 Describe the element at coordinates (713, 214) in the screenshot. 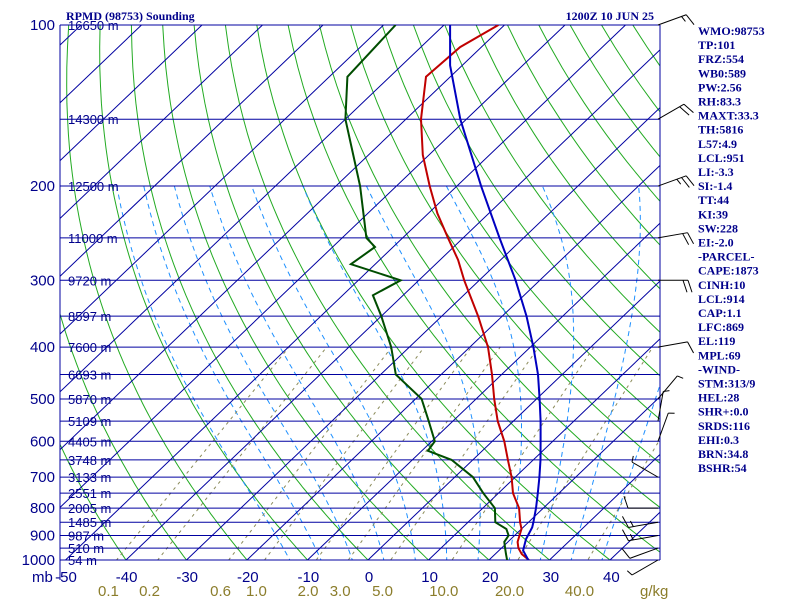

I see `index-text: KI:39` at that location.